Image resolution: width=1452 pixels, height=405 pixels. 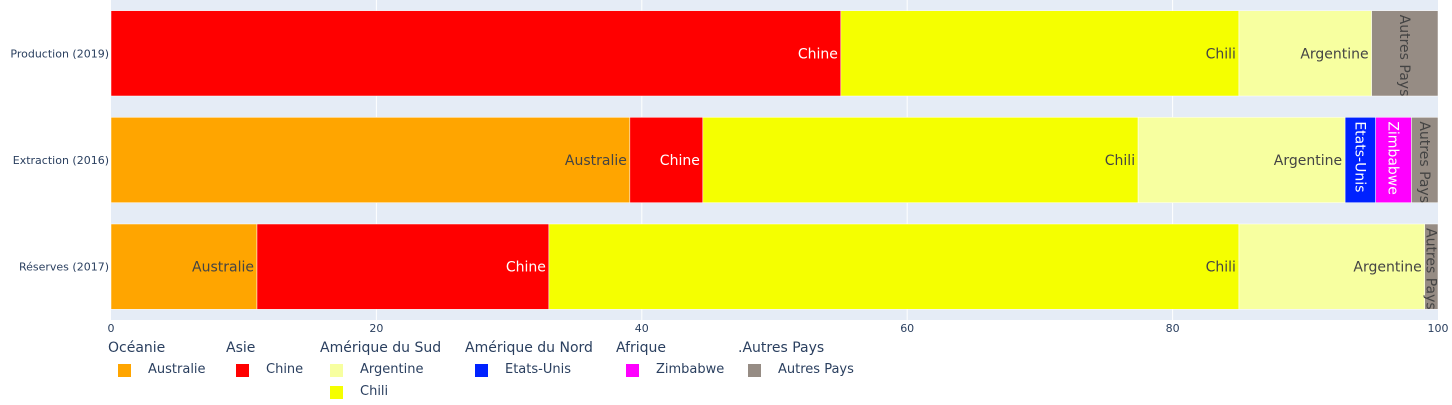 What do you see at coordinates (538, 369) in the screenshot?
I see `legend-label: Etats-Unis` at bounding box center [538, 369].